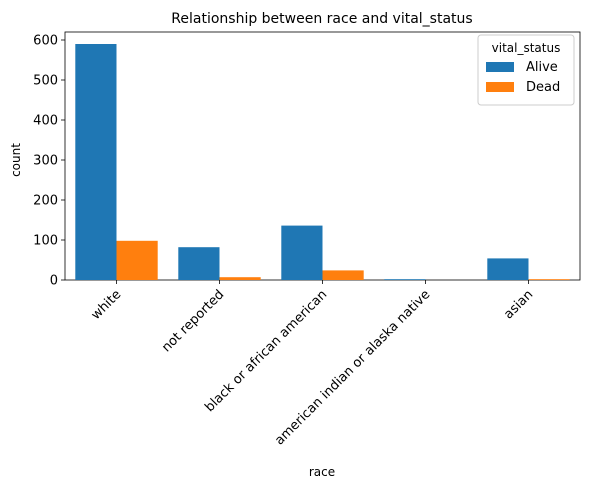 This screenshot has width=590, height=490. What do you see at coordinates (45, 161) in the screenshot?
I see `y-tick-label: 300` at bounding box center [45, 161].